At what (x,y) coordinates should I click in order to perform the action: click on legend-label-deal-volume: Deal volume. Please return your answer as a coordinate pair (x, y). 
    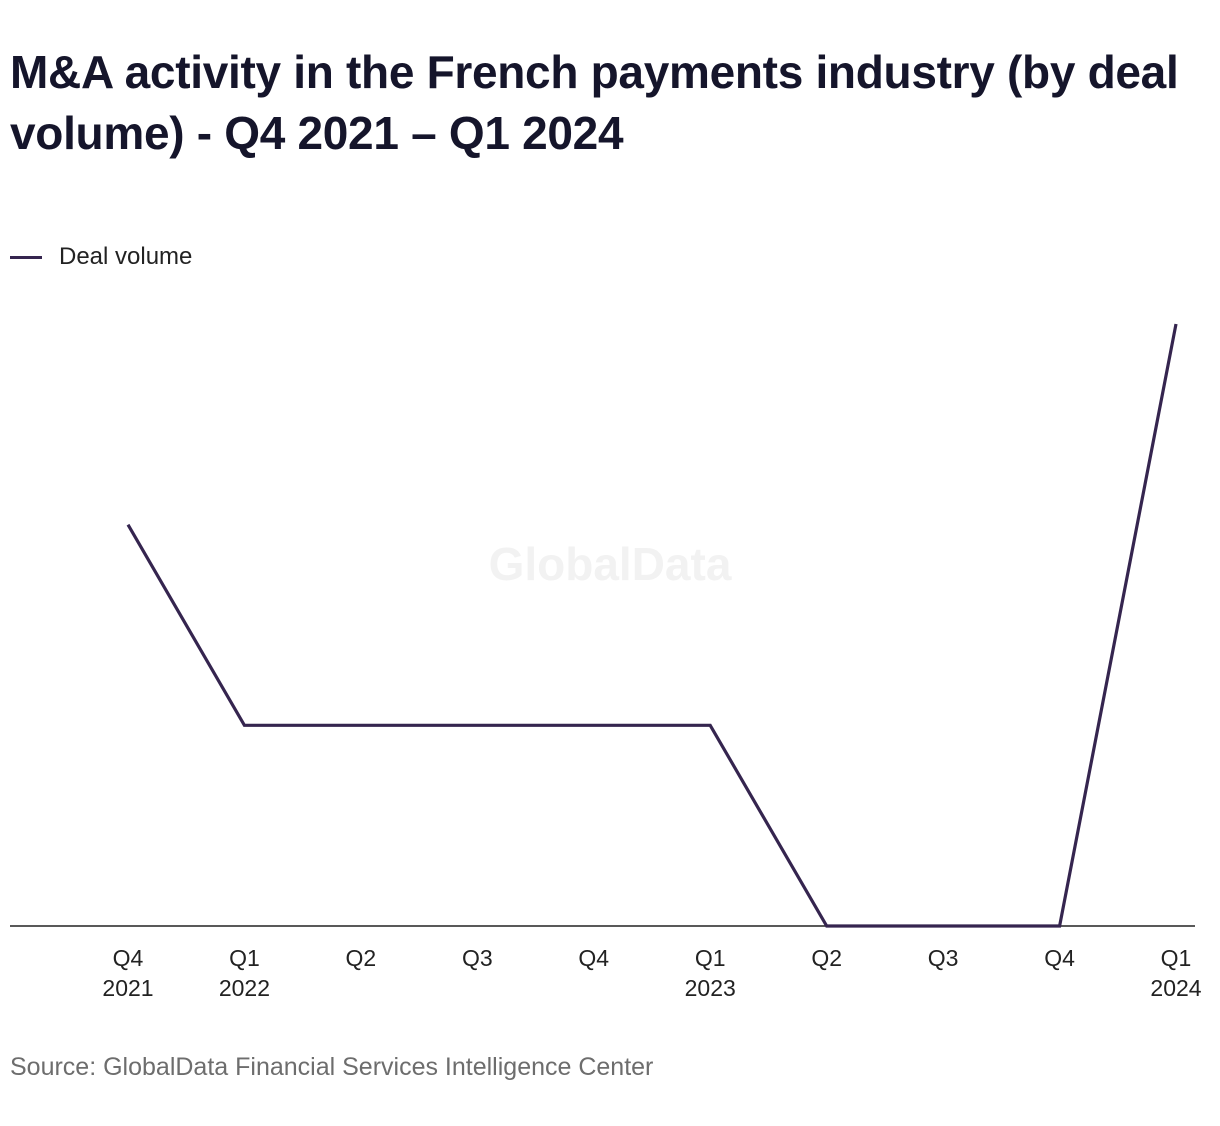
    Looking at the image, I should click on (126, 256).